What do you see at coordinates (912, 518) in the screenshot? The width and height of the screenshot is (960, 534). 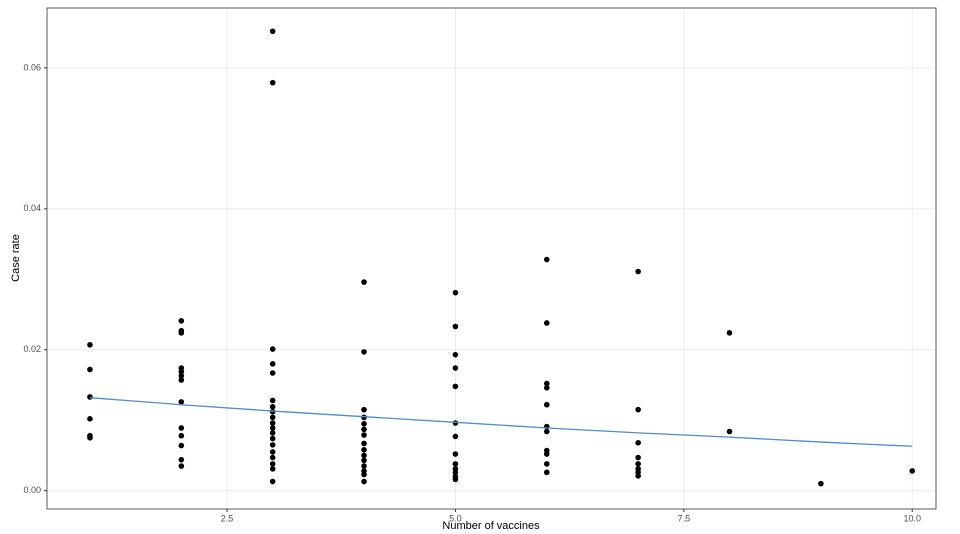 I see `x-tick-label: 10.0` at bounding box center [912, 518].